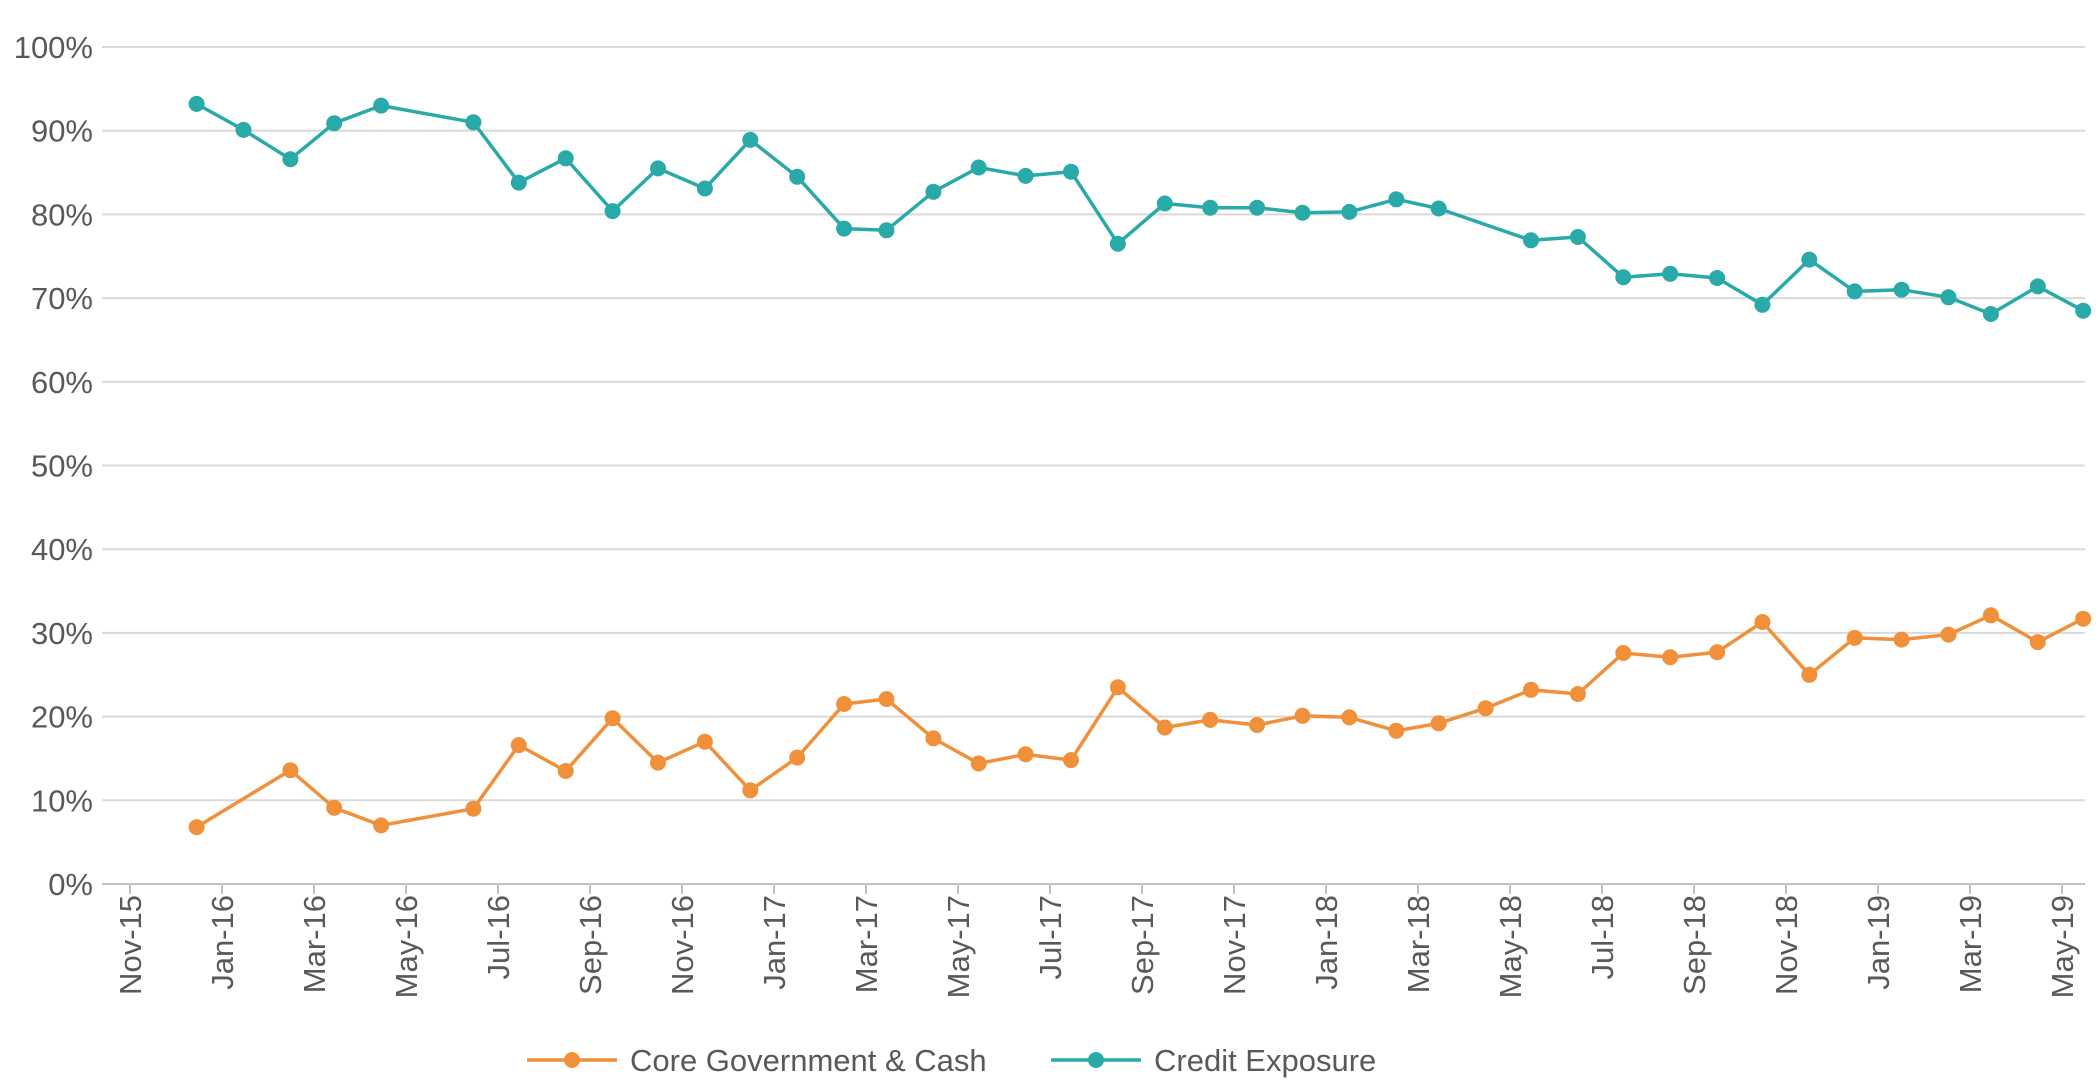  I want to click on legend-label: Core Government & Cash, so click(808, 1060).